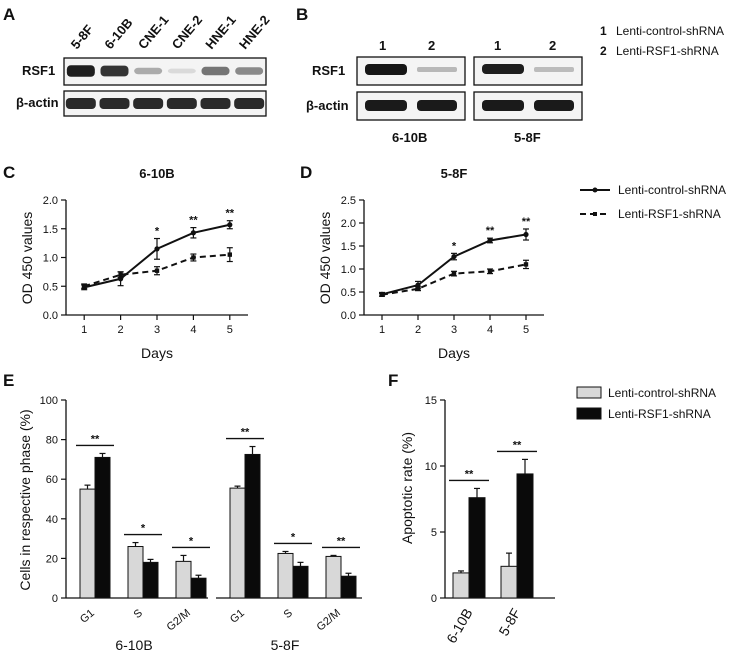 This screenshot has height=660, width=732. Describe the element at coordinates (254, 32) in the screenshot. I see `blot-a-lane-label: HNE-2` at that location.